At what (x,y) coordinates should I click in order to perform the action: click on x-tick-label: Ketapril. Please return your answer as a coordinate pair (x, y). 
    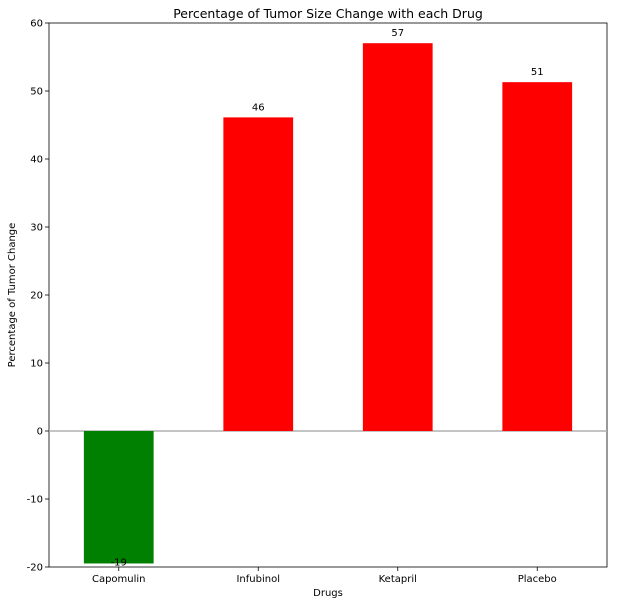
    Looking at the image, I should click on (398, 579).